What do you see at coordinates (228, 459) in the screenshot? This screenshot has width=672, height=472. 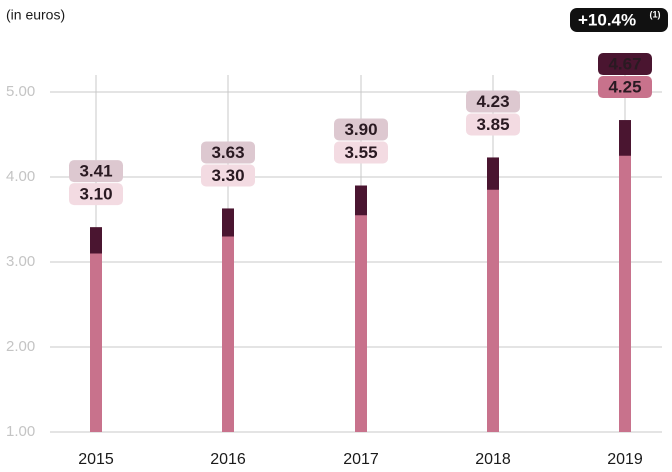 I see `x-tick-label: 2016` at bounding box center [228, 459].